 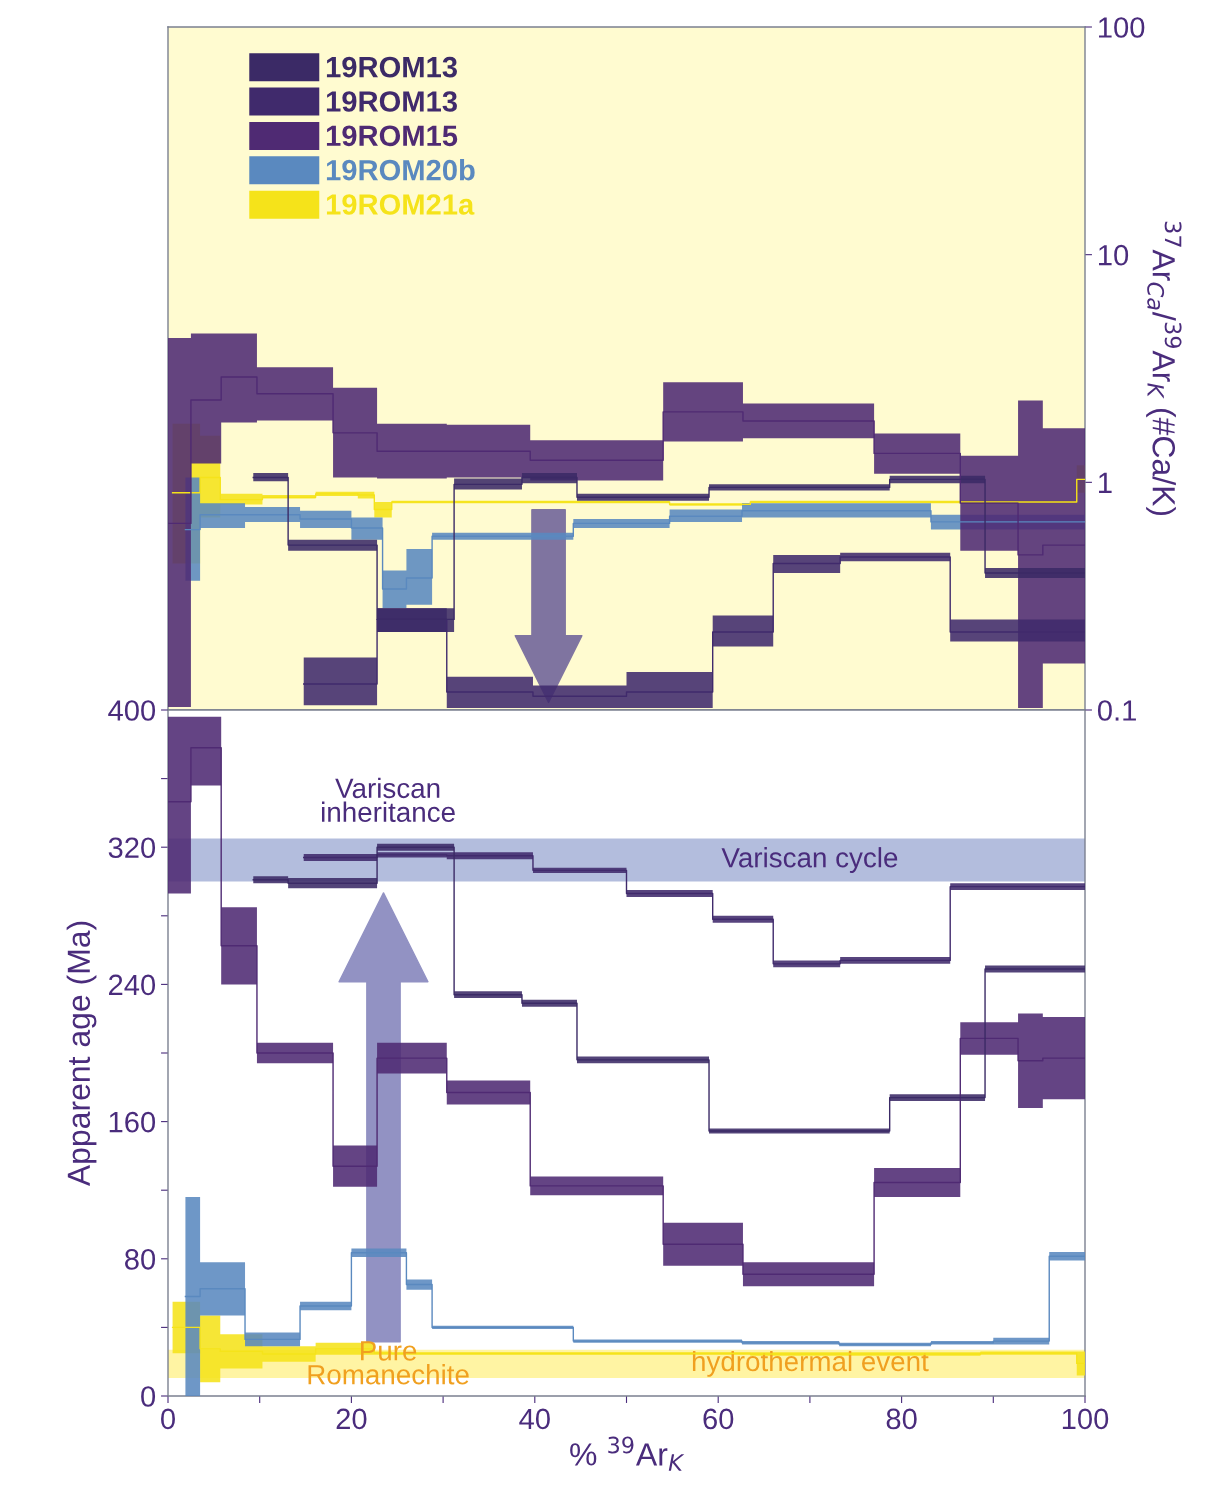 What do you see at coordinates (1114, 255) in the screenshot?
I see `y-tick-label: 10` at bounding box center [1114, 255].